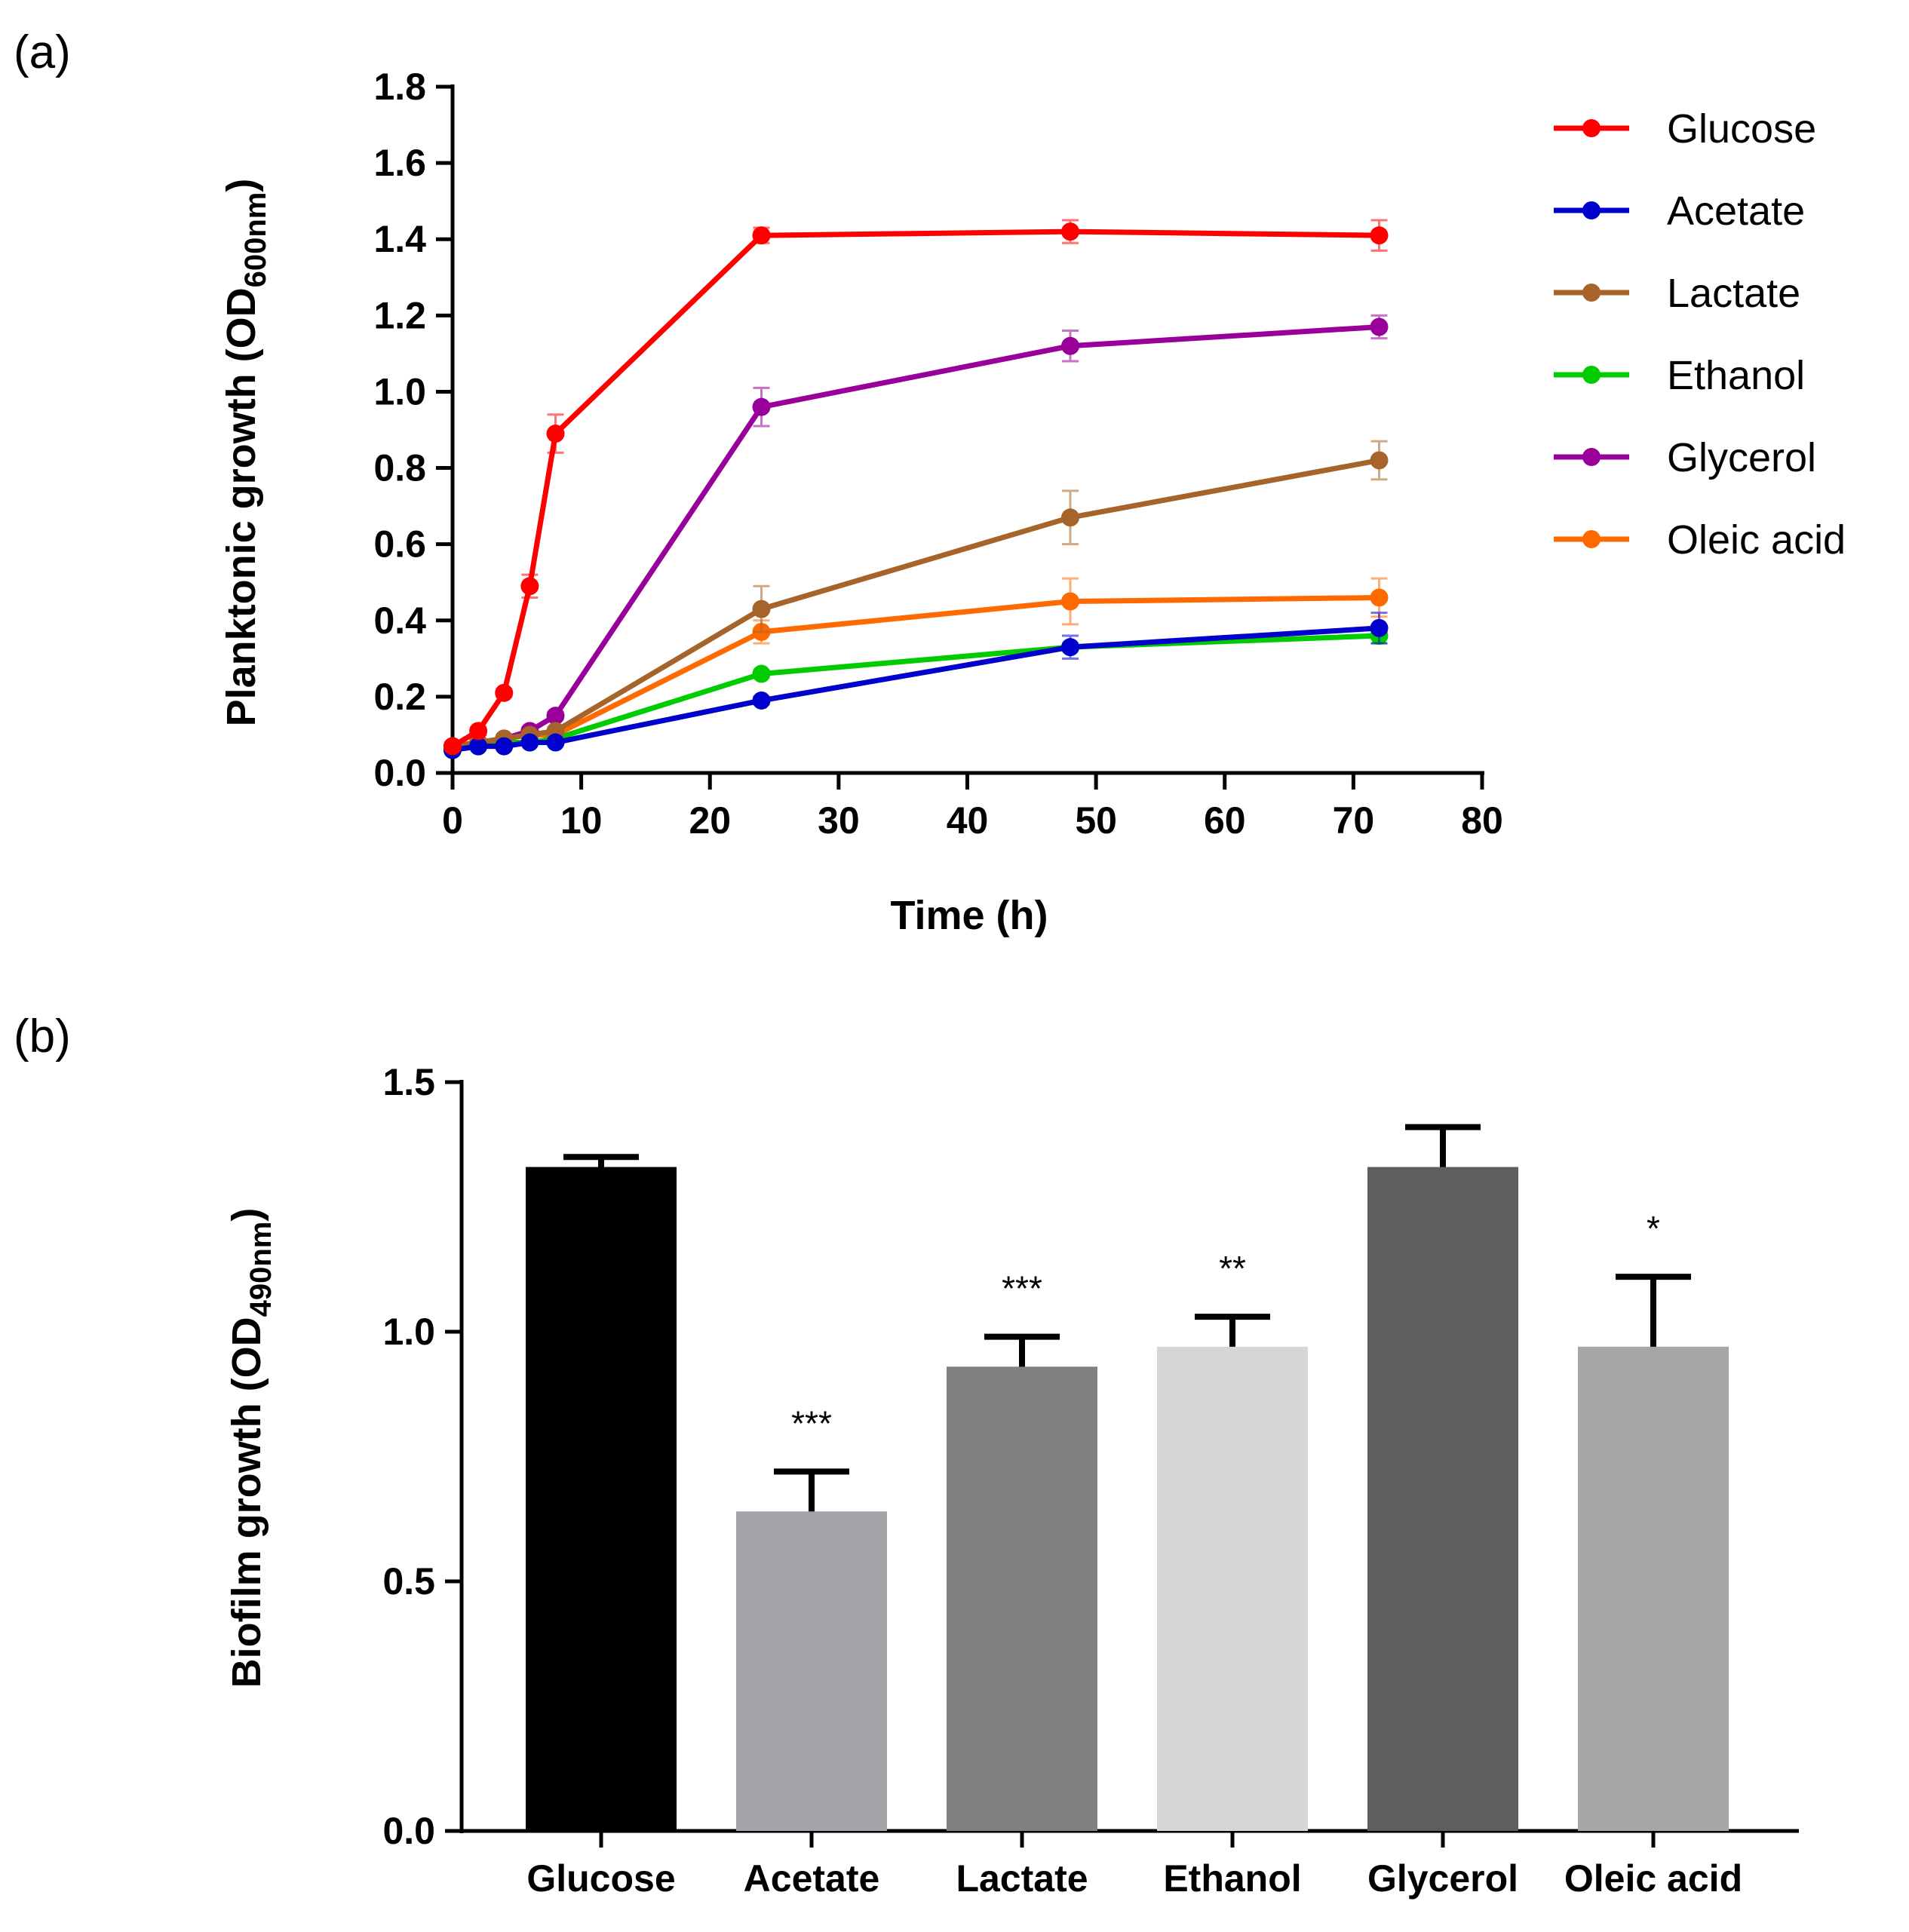 The width and height of the screenshot is (1909, 1932). Describe the element at coordinates (1677, 293) in the screenshot. I see `legend-item: Lactate` at that location.